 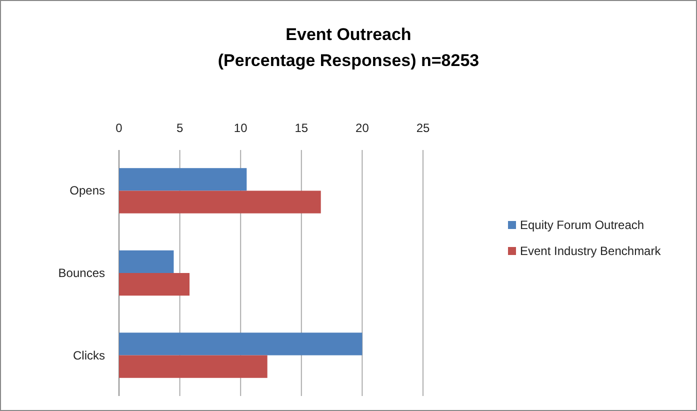 What do you see at coordinates (87, 191) in the screenshot?
I see `y-tick-label: Opens` at bounding box center [87, 191].